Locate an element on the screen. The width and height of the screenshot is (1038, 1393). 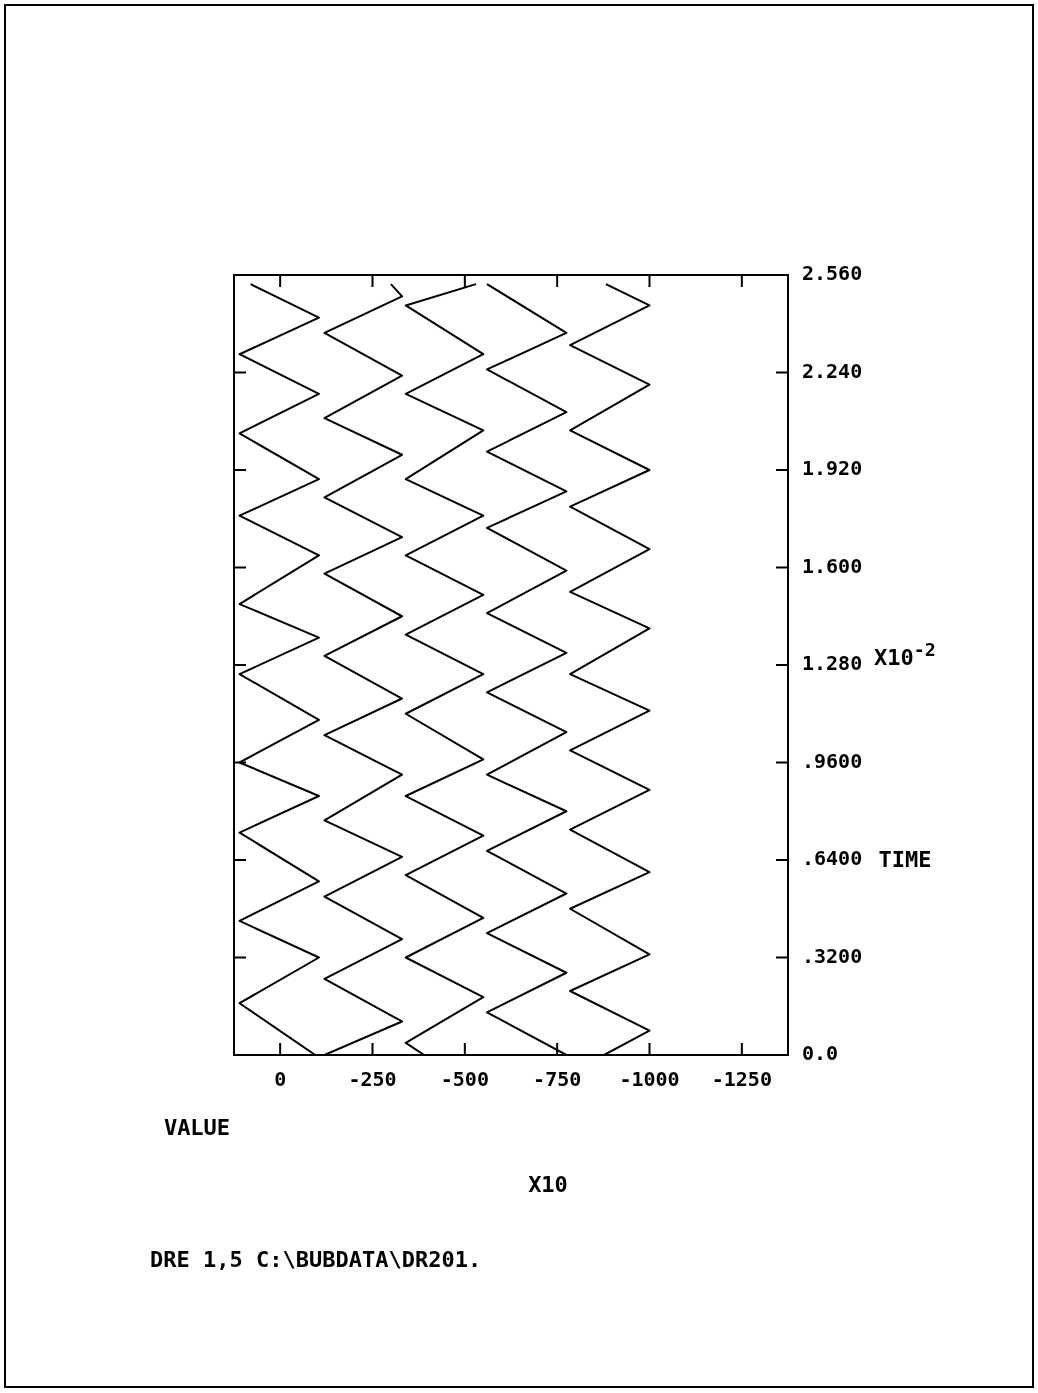
y-axis-title: TIME is located at coordinates (905, 859).